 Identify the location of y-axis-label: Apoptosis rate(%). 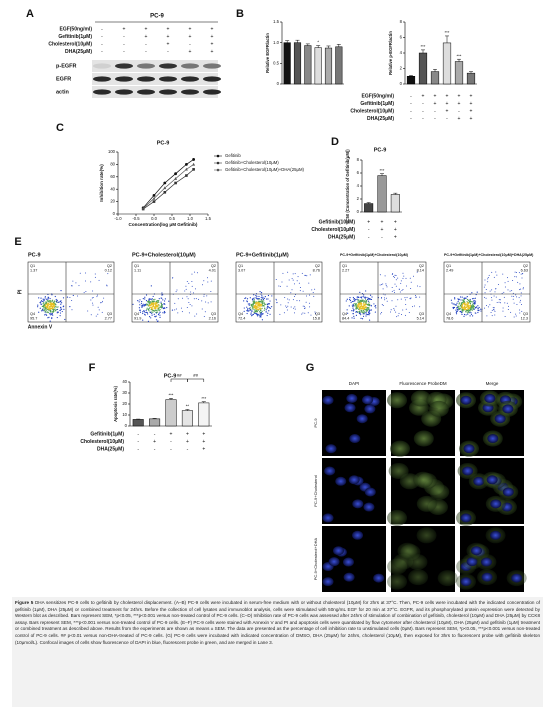
(115, 403).